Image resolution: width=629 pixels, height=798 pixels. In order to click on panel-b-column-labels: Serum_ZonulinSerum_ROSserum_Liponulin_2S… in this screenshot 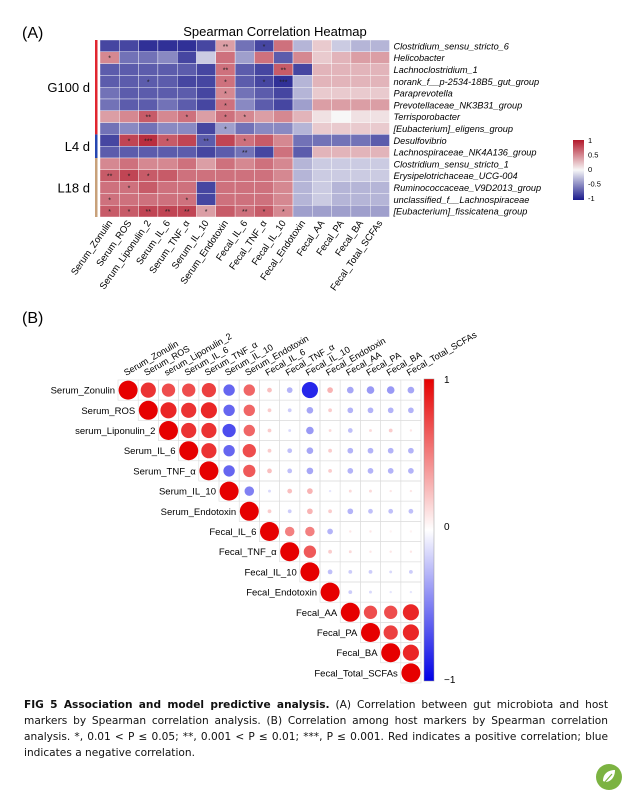, I will do `click(300, 353)`.